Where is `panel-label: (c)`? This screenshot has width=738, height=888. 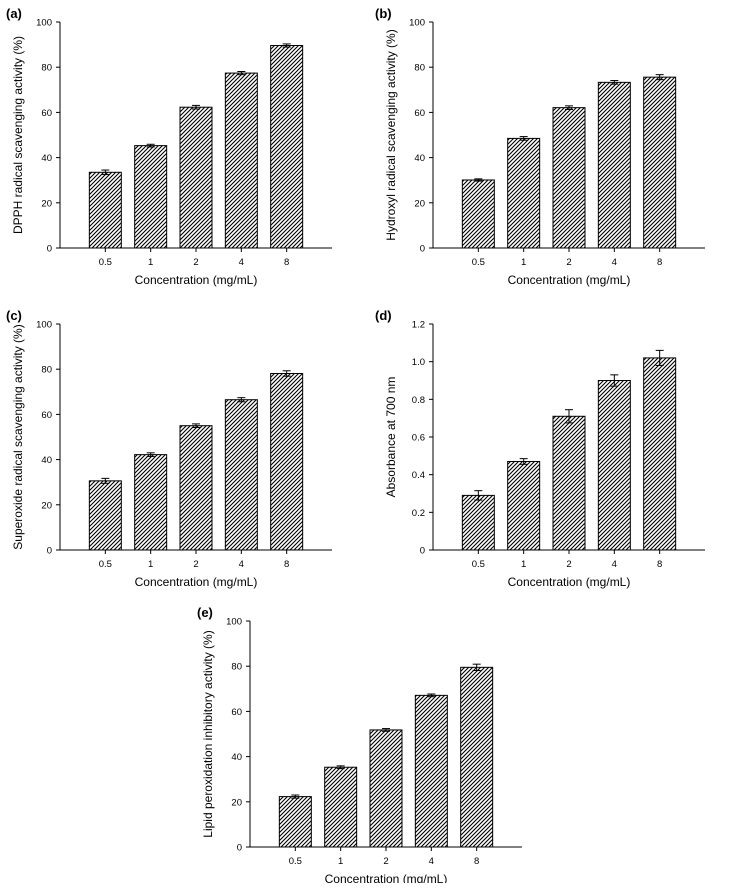
panel-label: (c) is located at coordinates (14, 315).